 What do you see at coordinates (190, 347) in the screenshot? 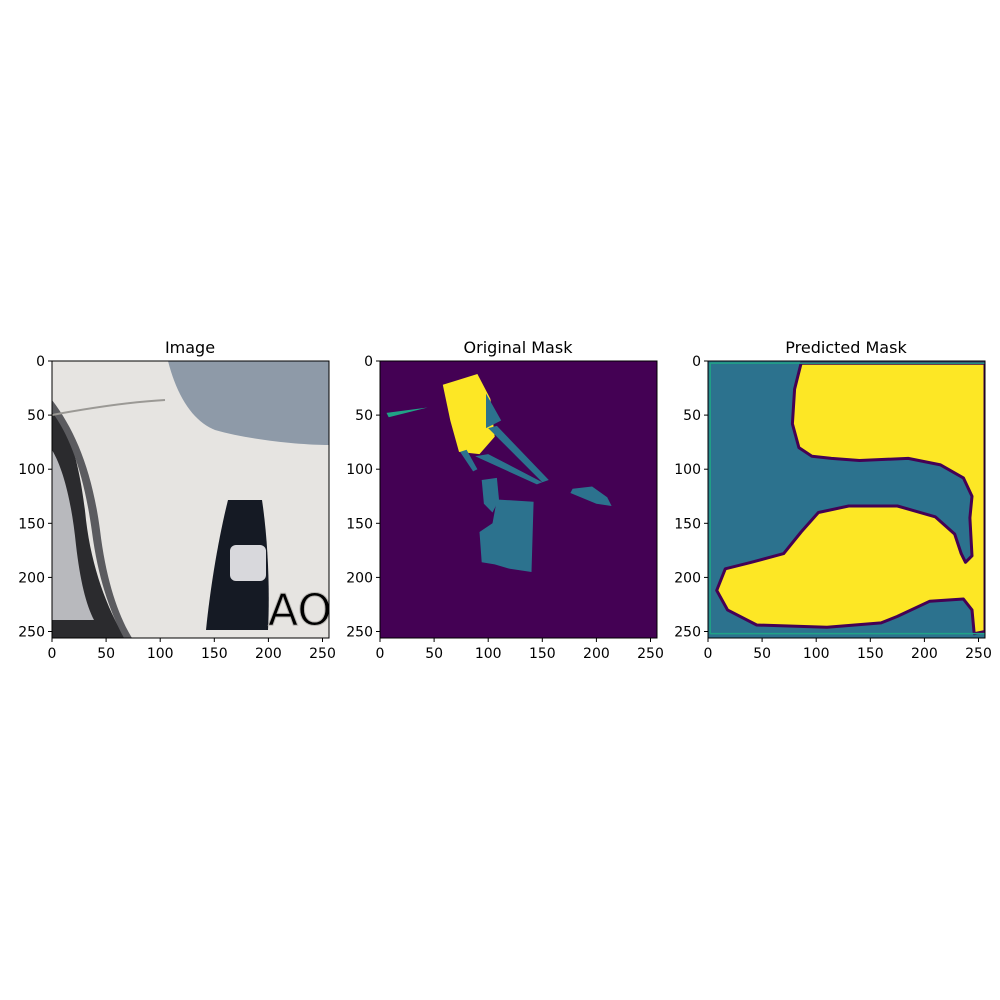
I see `panel-title-image: Image` at bounding box center [190, 347].